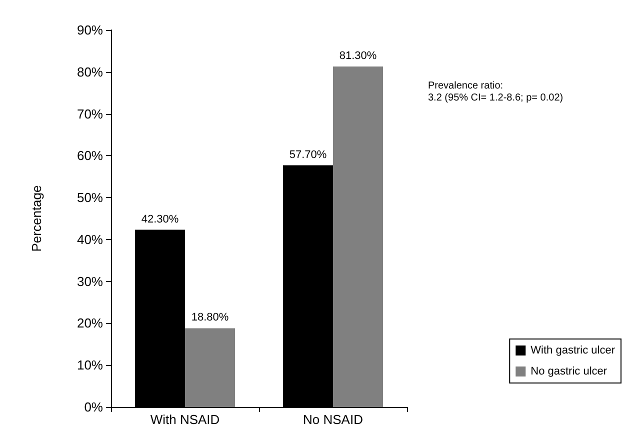  I want to click on y-tick-label: 60%, so click(90, 156).